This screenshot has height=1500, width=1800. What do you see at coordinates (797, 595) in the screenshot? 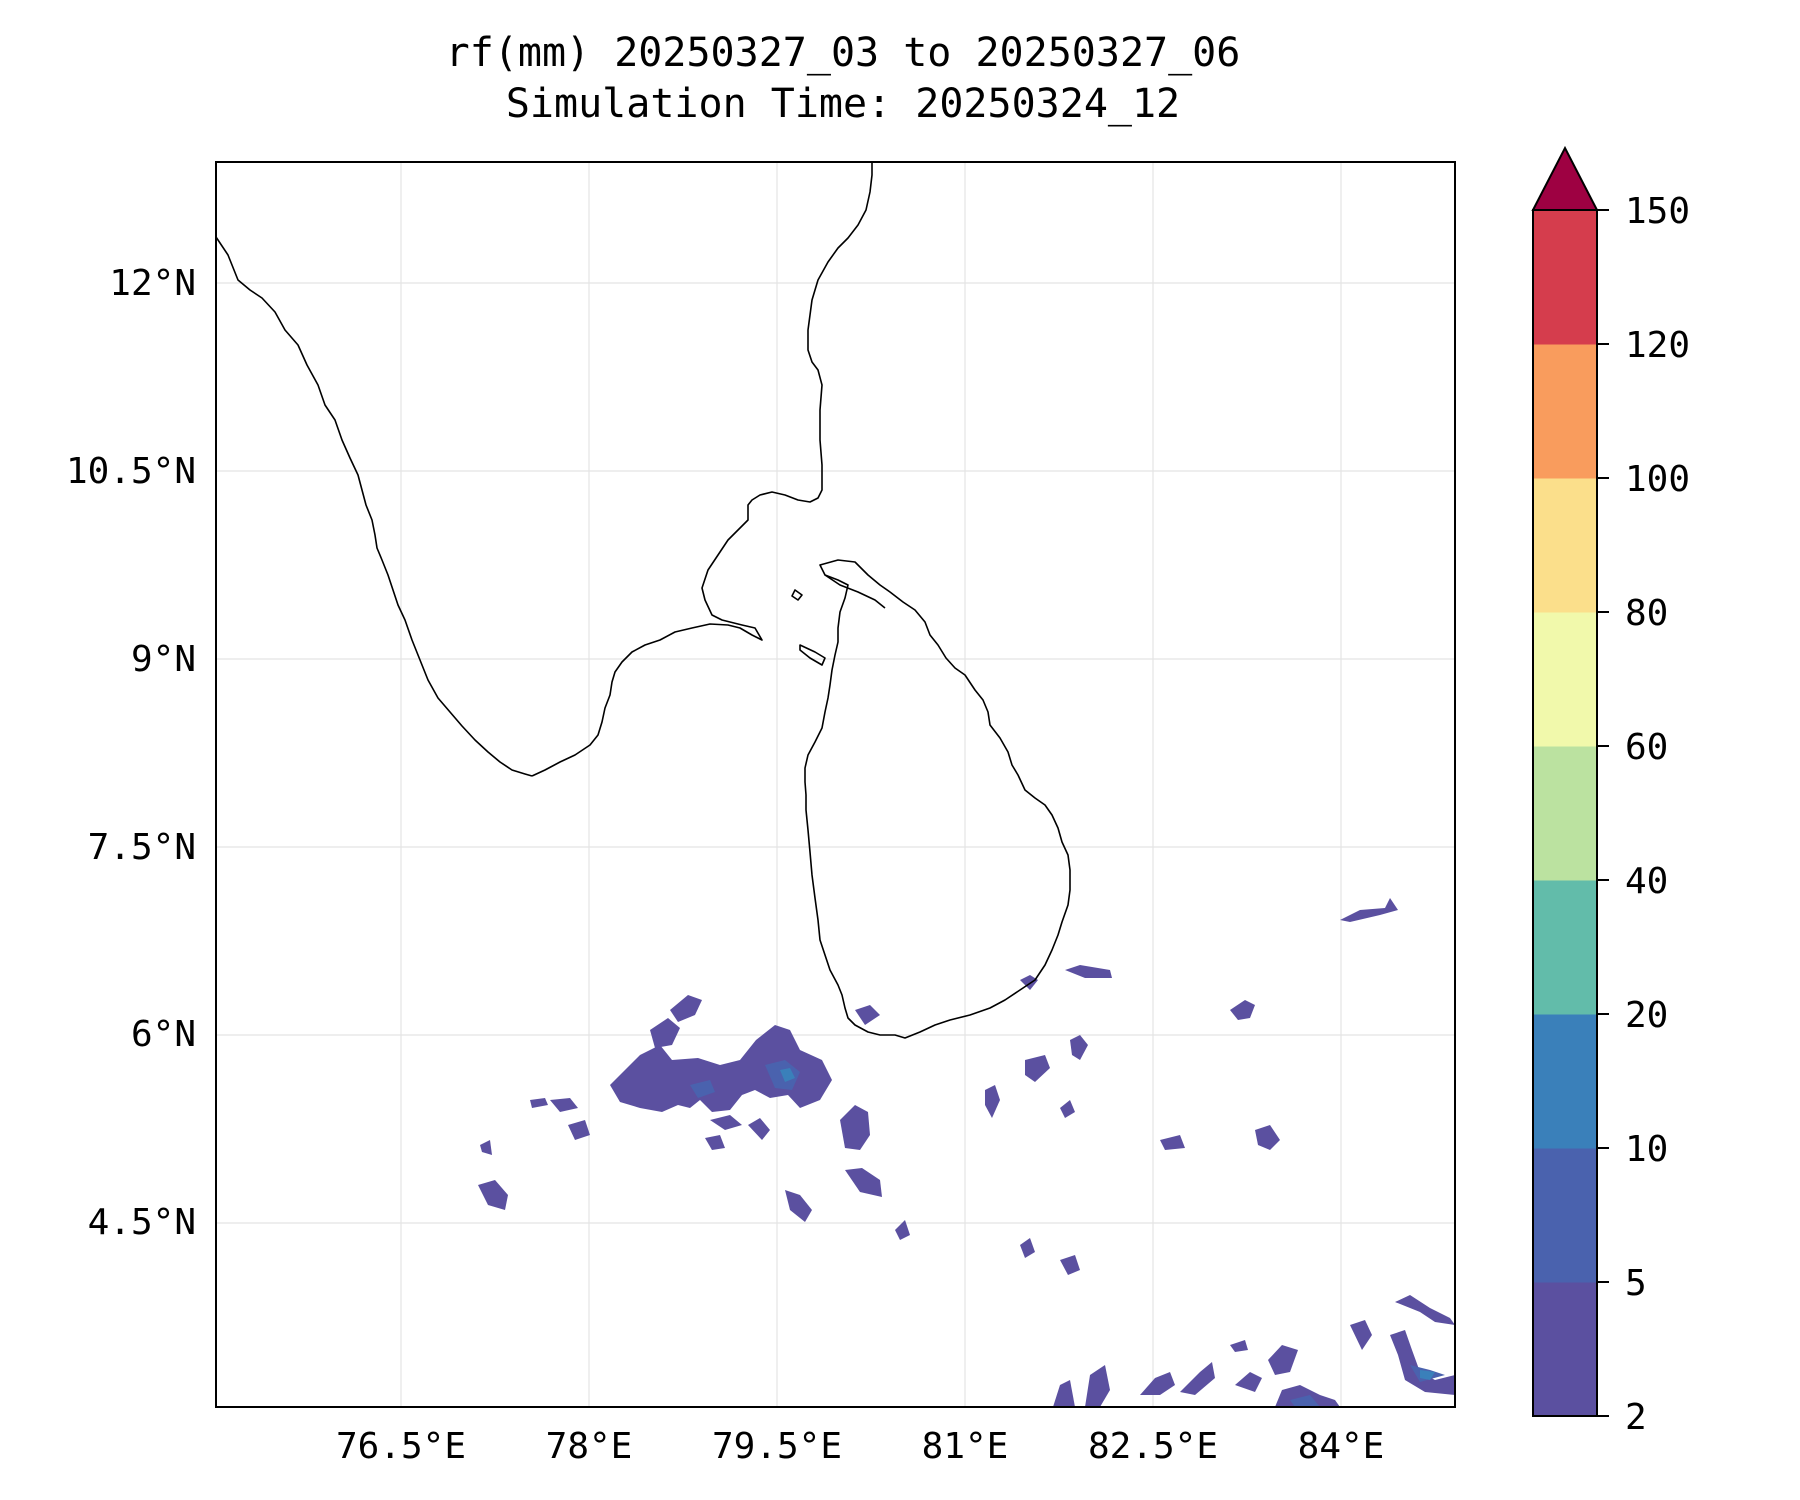
I see `coastline-palk-islands` at bounding box center [797, 595].